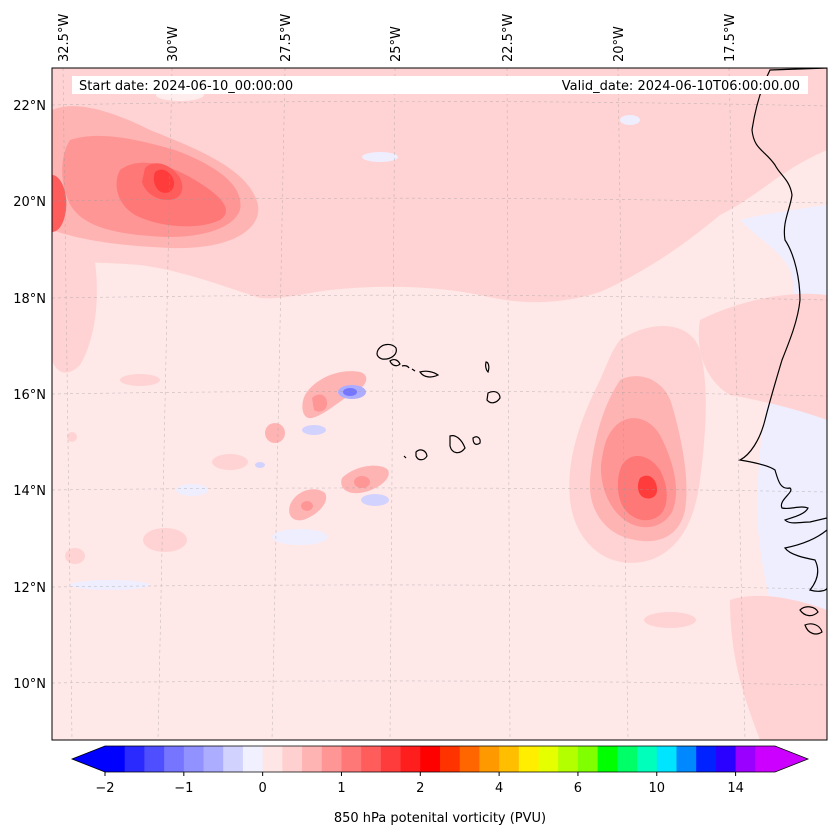  Describe the element at coordinates (263, 788) in the screenshot. I see `colorbar-tick-label: 0` at that location.